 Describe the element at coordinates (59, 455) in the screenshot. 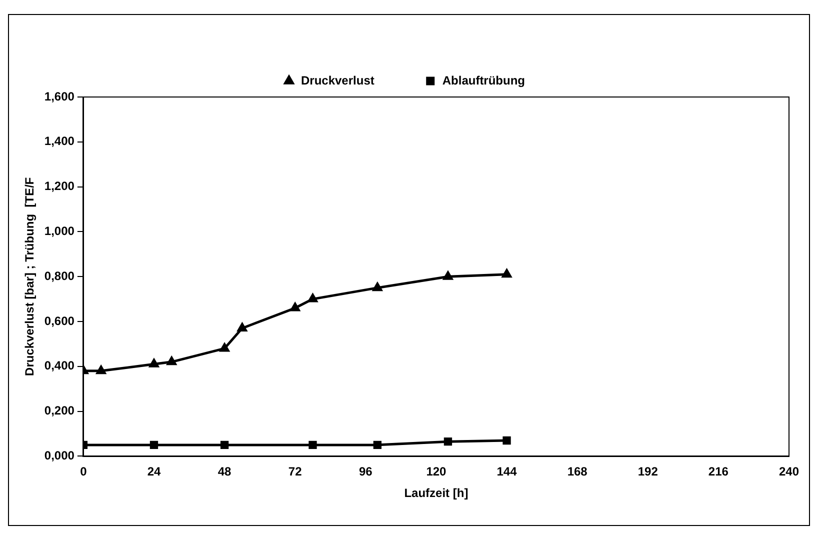

I see `y-tick-label: 0,000` at that location.